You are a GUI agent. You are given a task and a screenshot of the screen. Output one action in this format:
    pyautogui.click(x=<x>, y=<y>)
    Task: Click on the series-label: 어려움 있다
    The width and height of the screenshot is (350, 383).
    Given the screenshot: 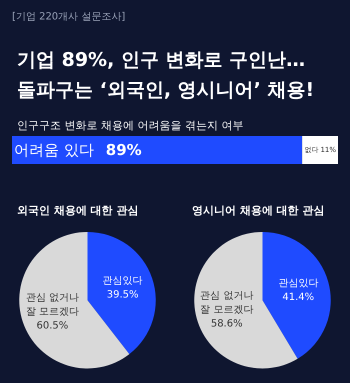 What is the action you would take?
    pyautogui.click(x=54, y=150)
    